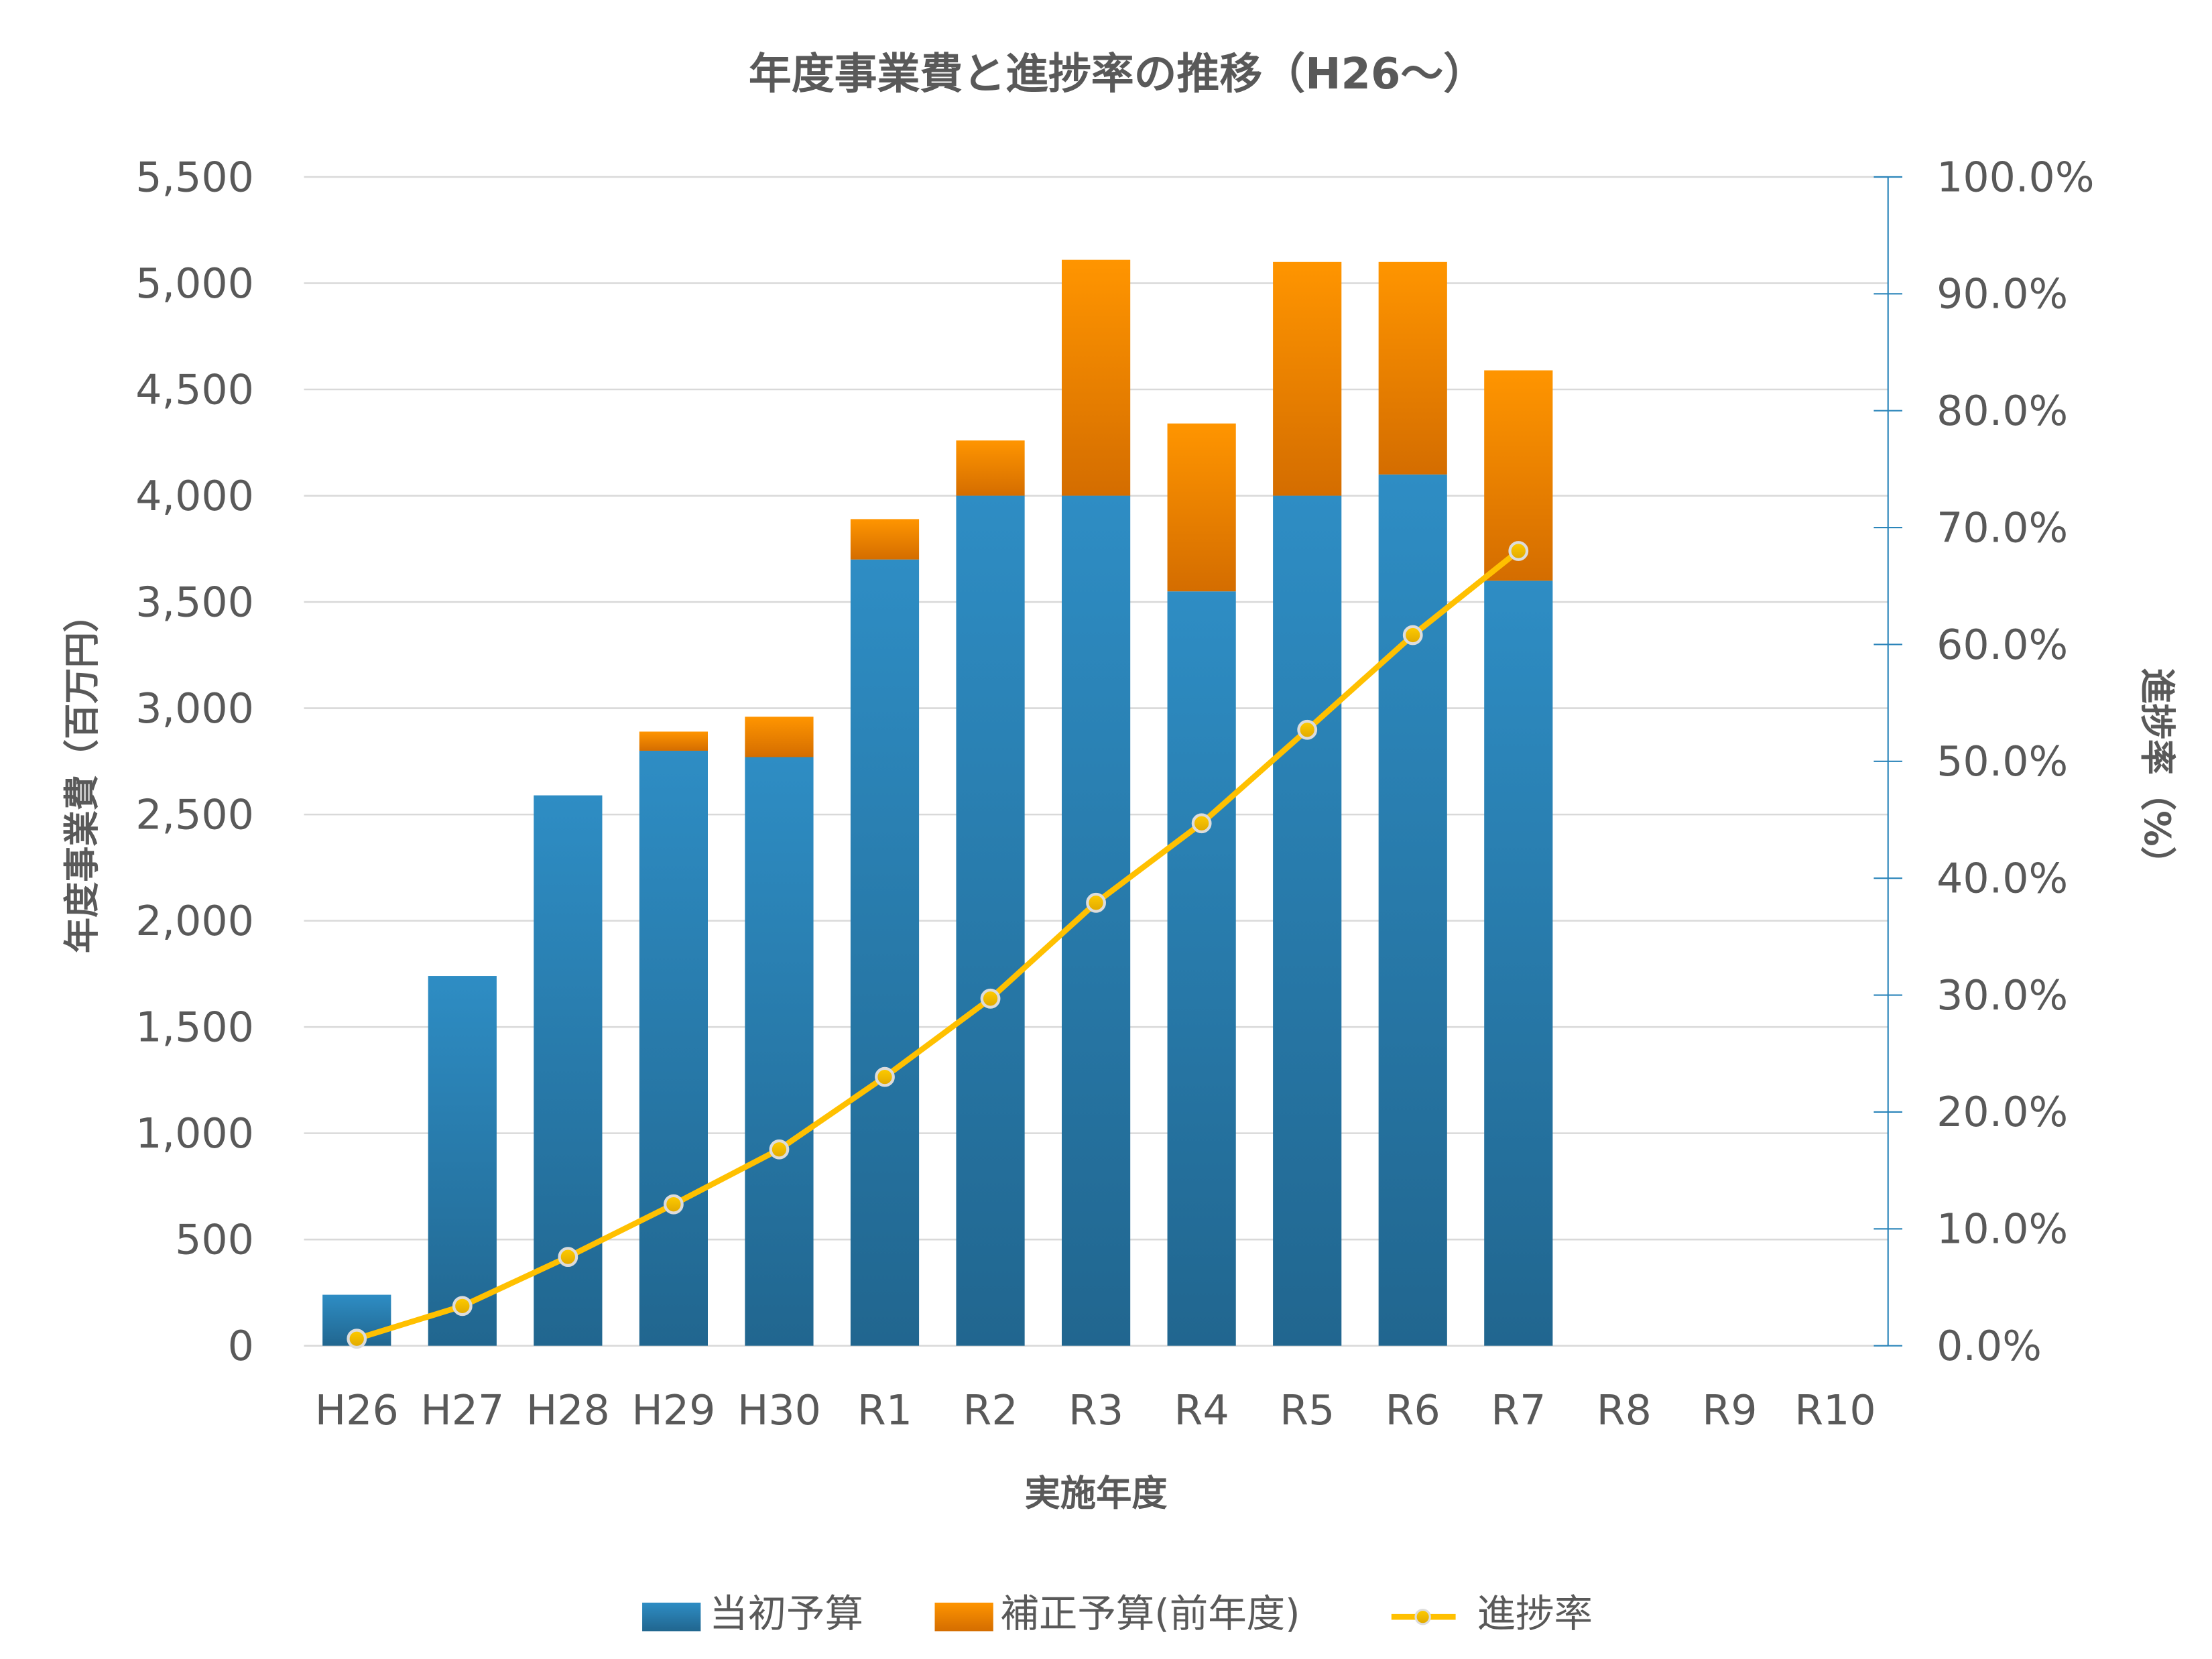 This screenshot has width=2212, height=1659. I want to click on legend: 当初予算 補正予算(前年度) 進捗率, so click(1117, 1613).